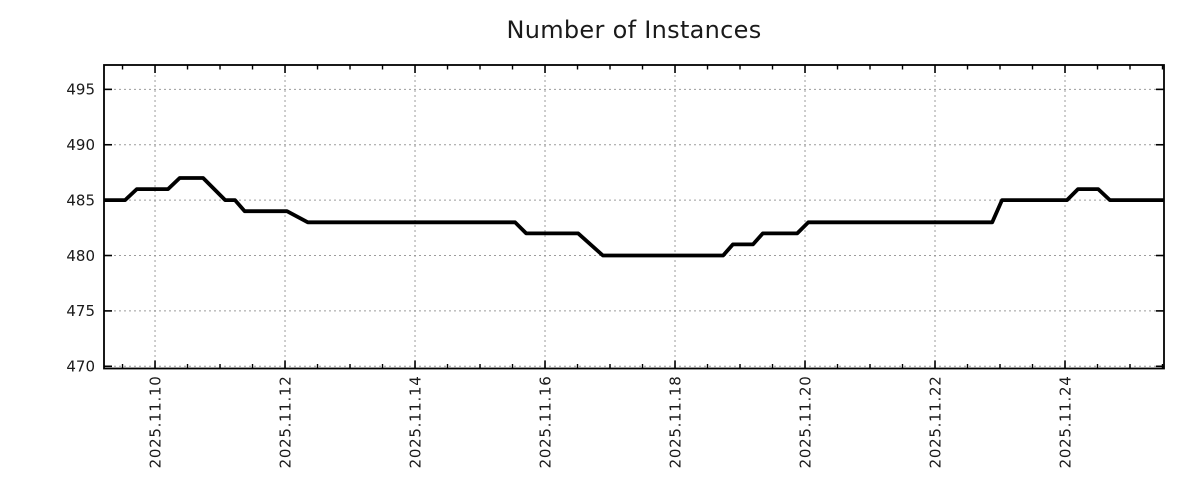  Describe the element at coordinates (676, 422) in the screenshot. I see `x-tick-label: 2025.11.18` at that location.